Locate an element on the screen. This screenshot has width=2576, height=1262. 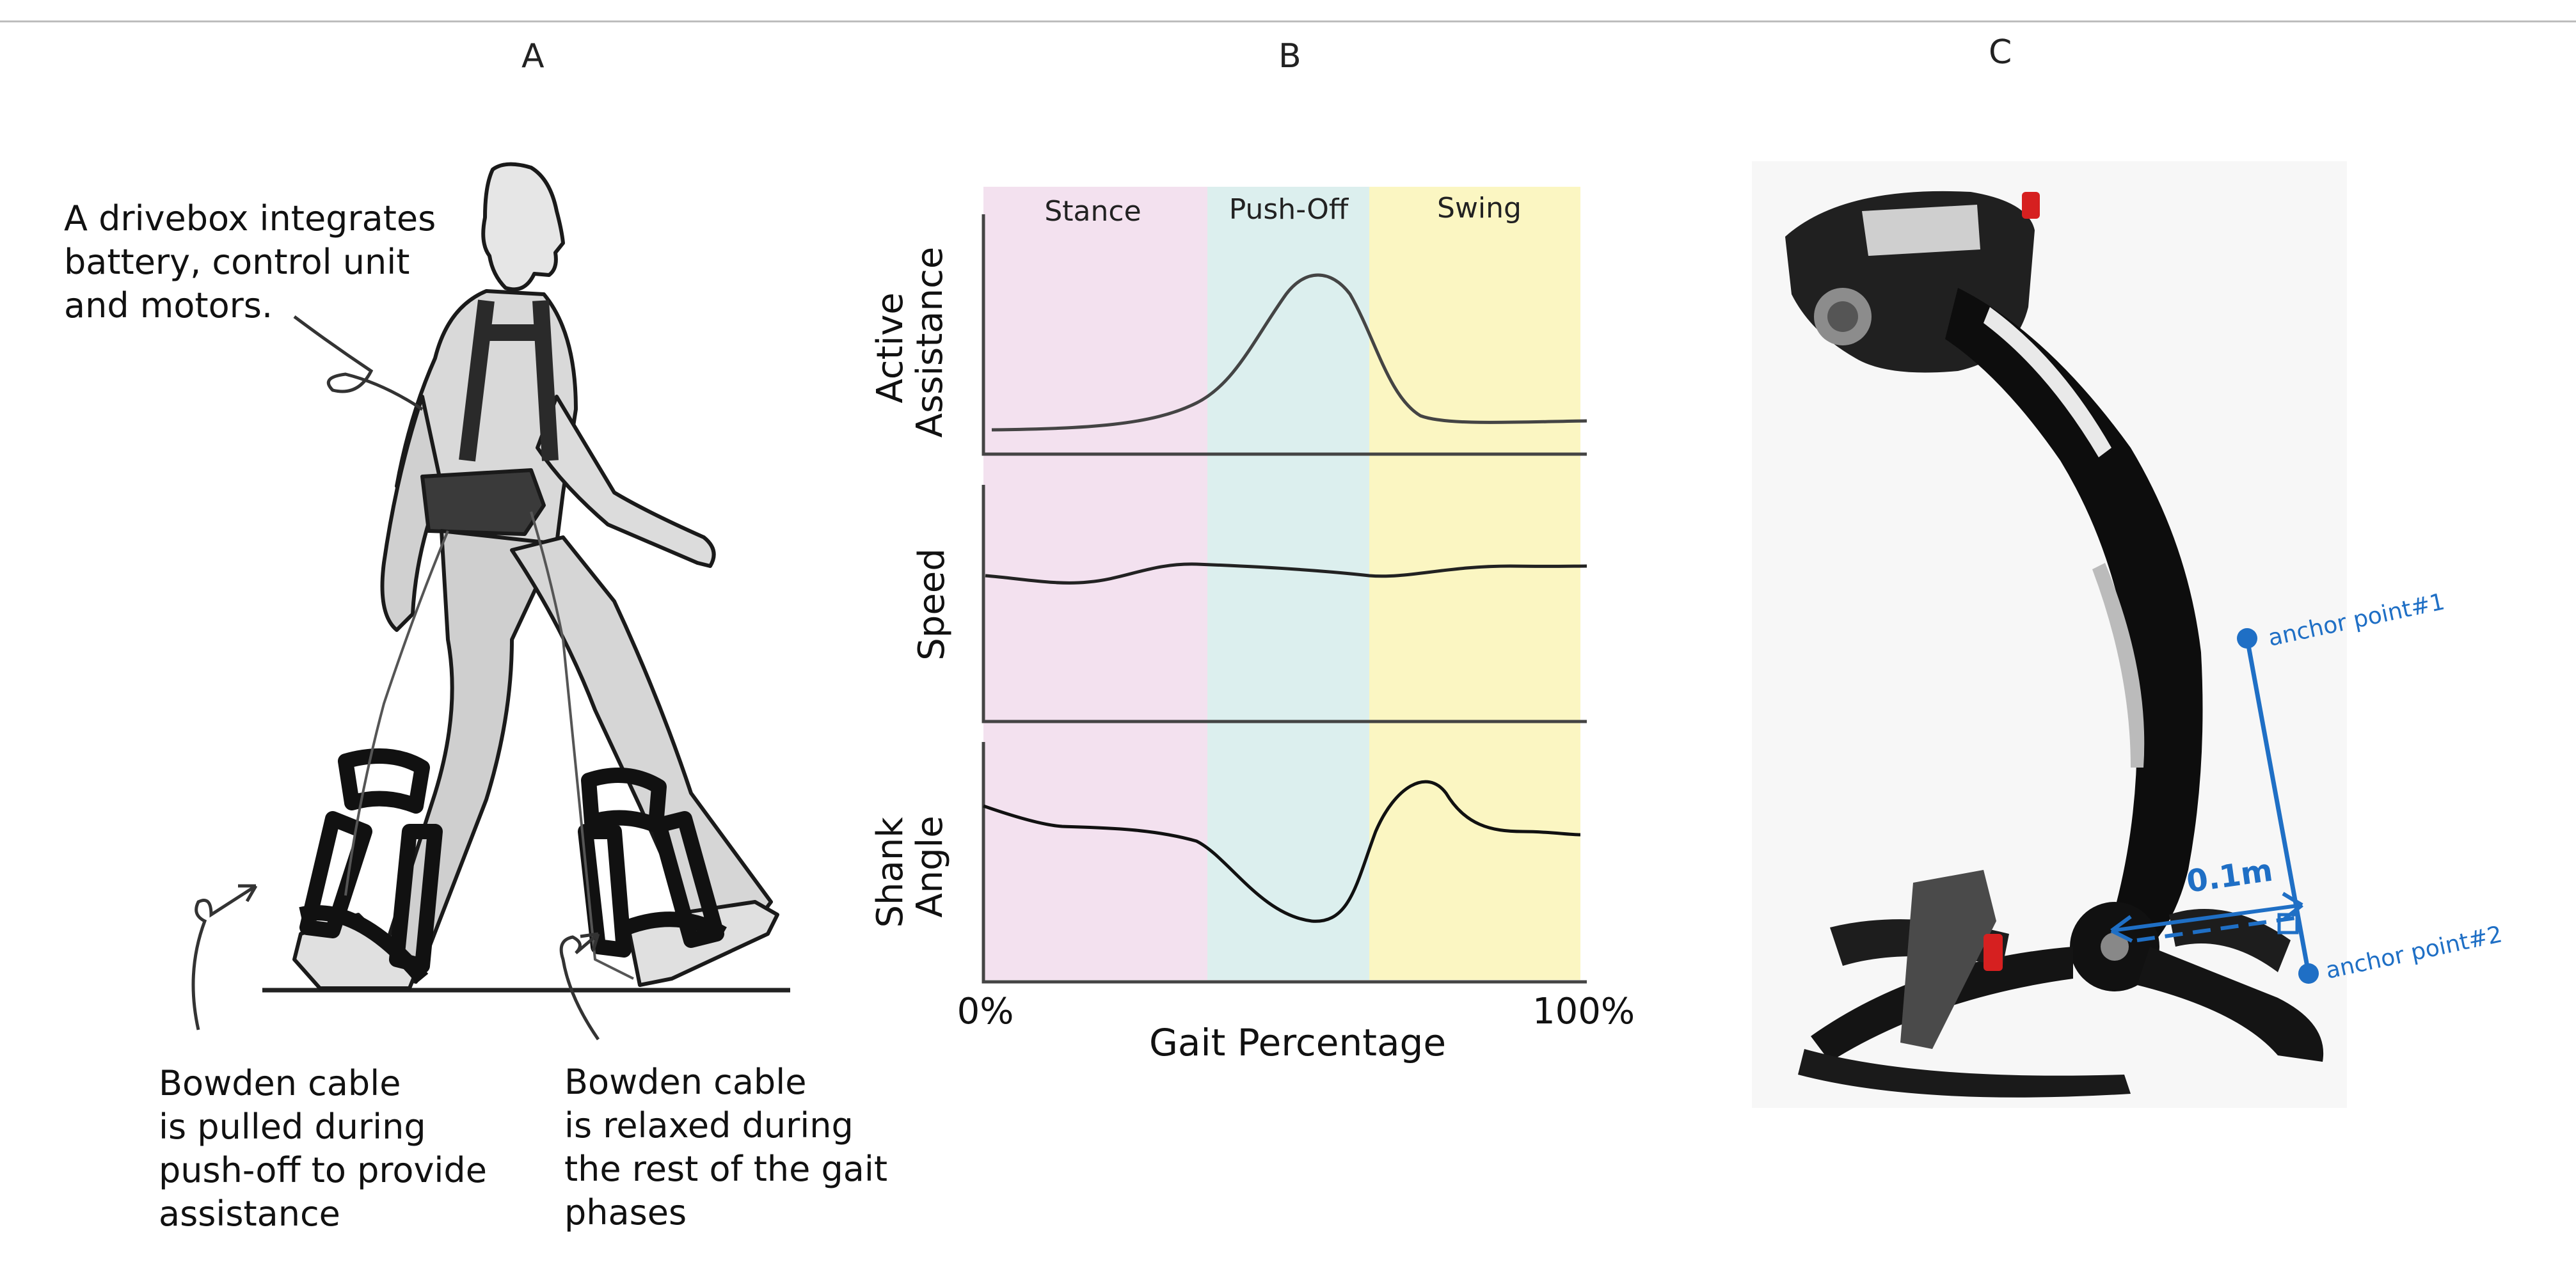
row-axes is located at coordinates (1285, 599).